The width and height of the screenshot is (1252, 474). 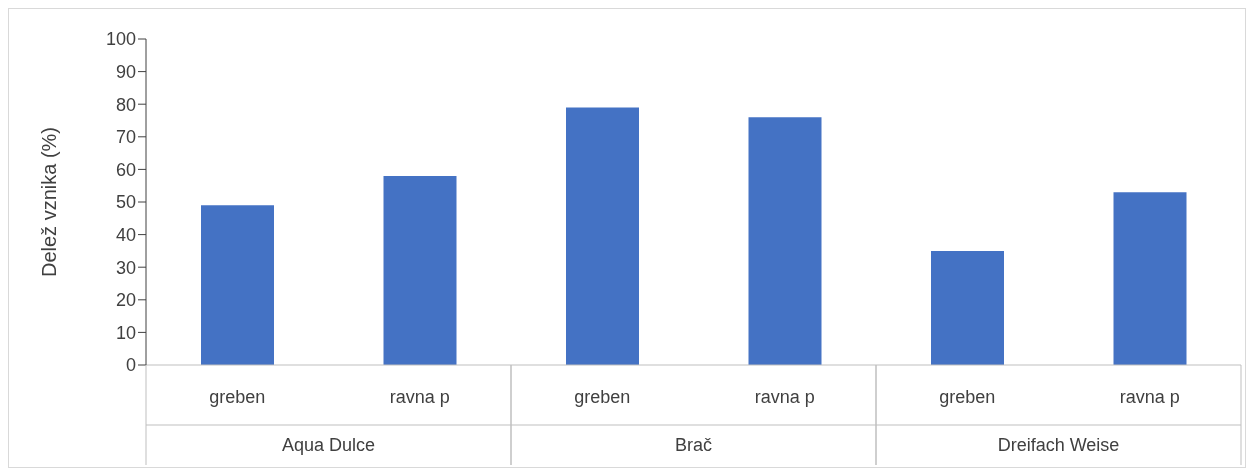 What do you see at coordinates (125, 104) in the screenshot?
I see `y-tick-label: 80` at bounding box center [125, 104].